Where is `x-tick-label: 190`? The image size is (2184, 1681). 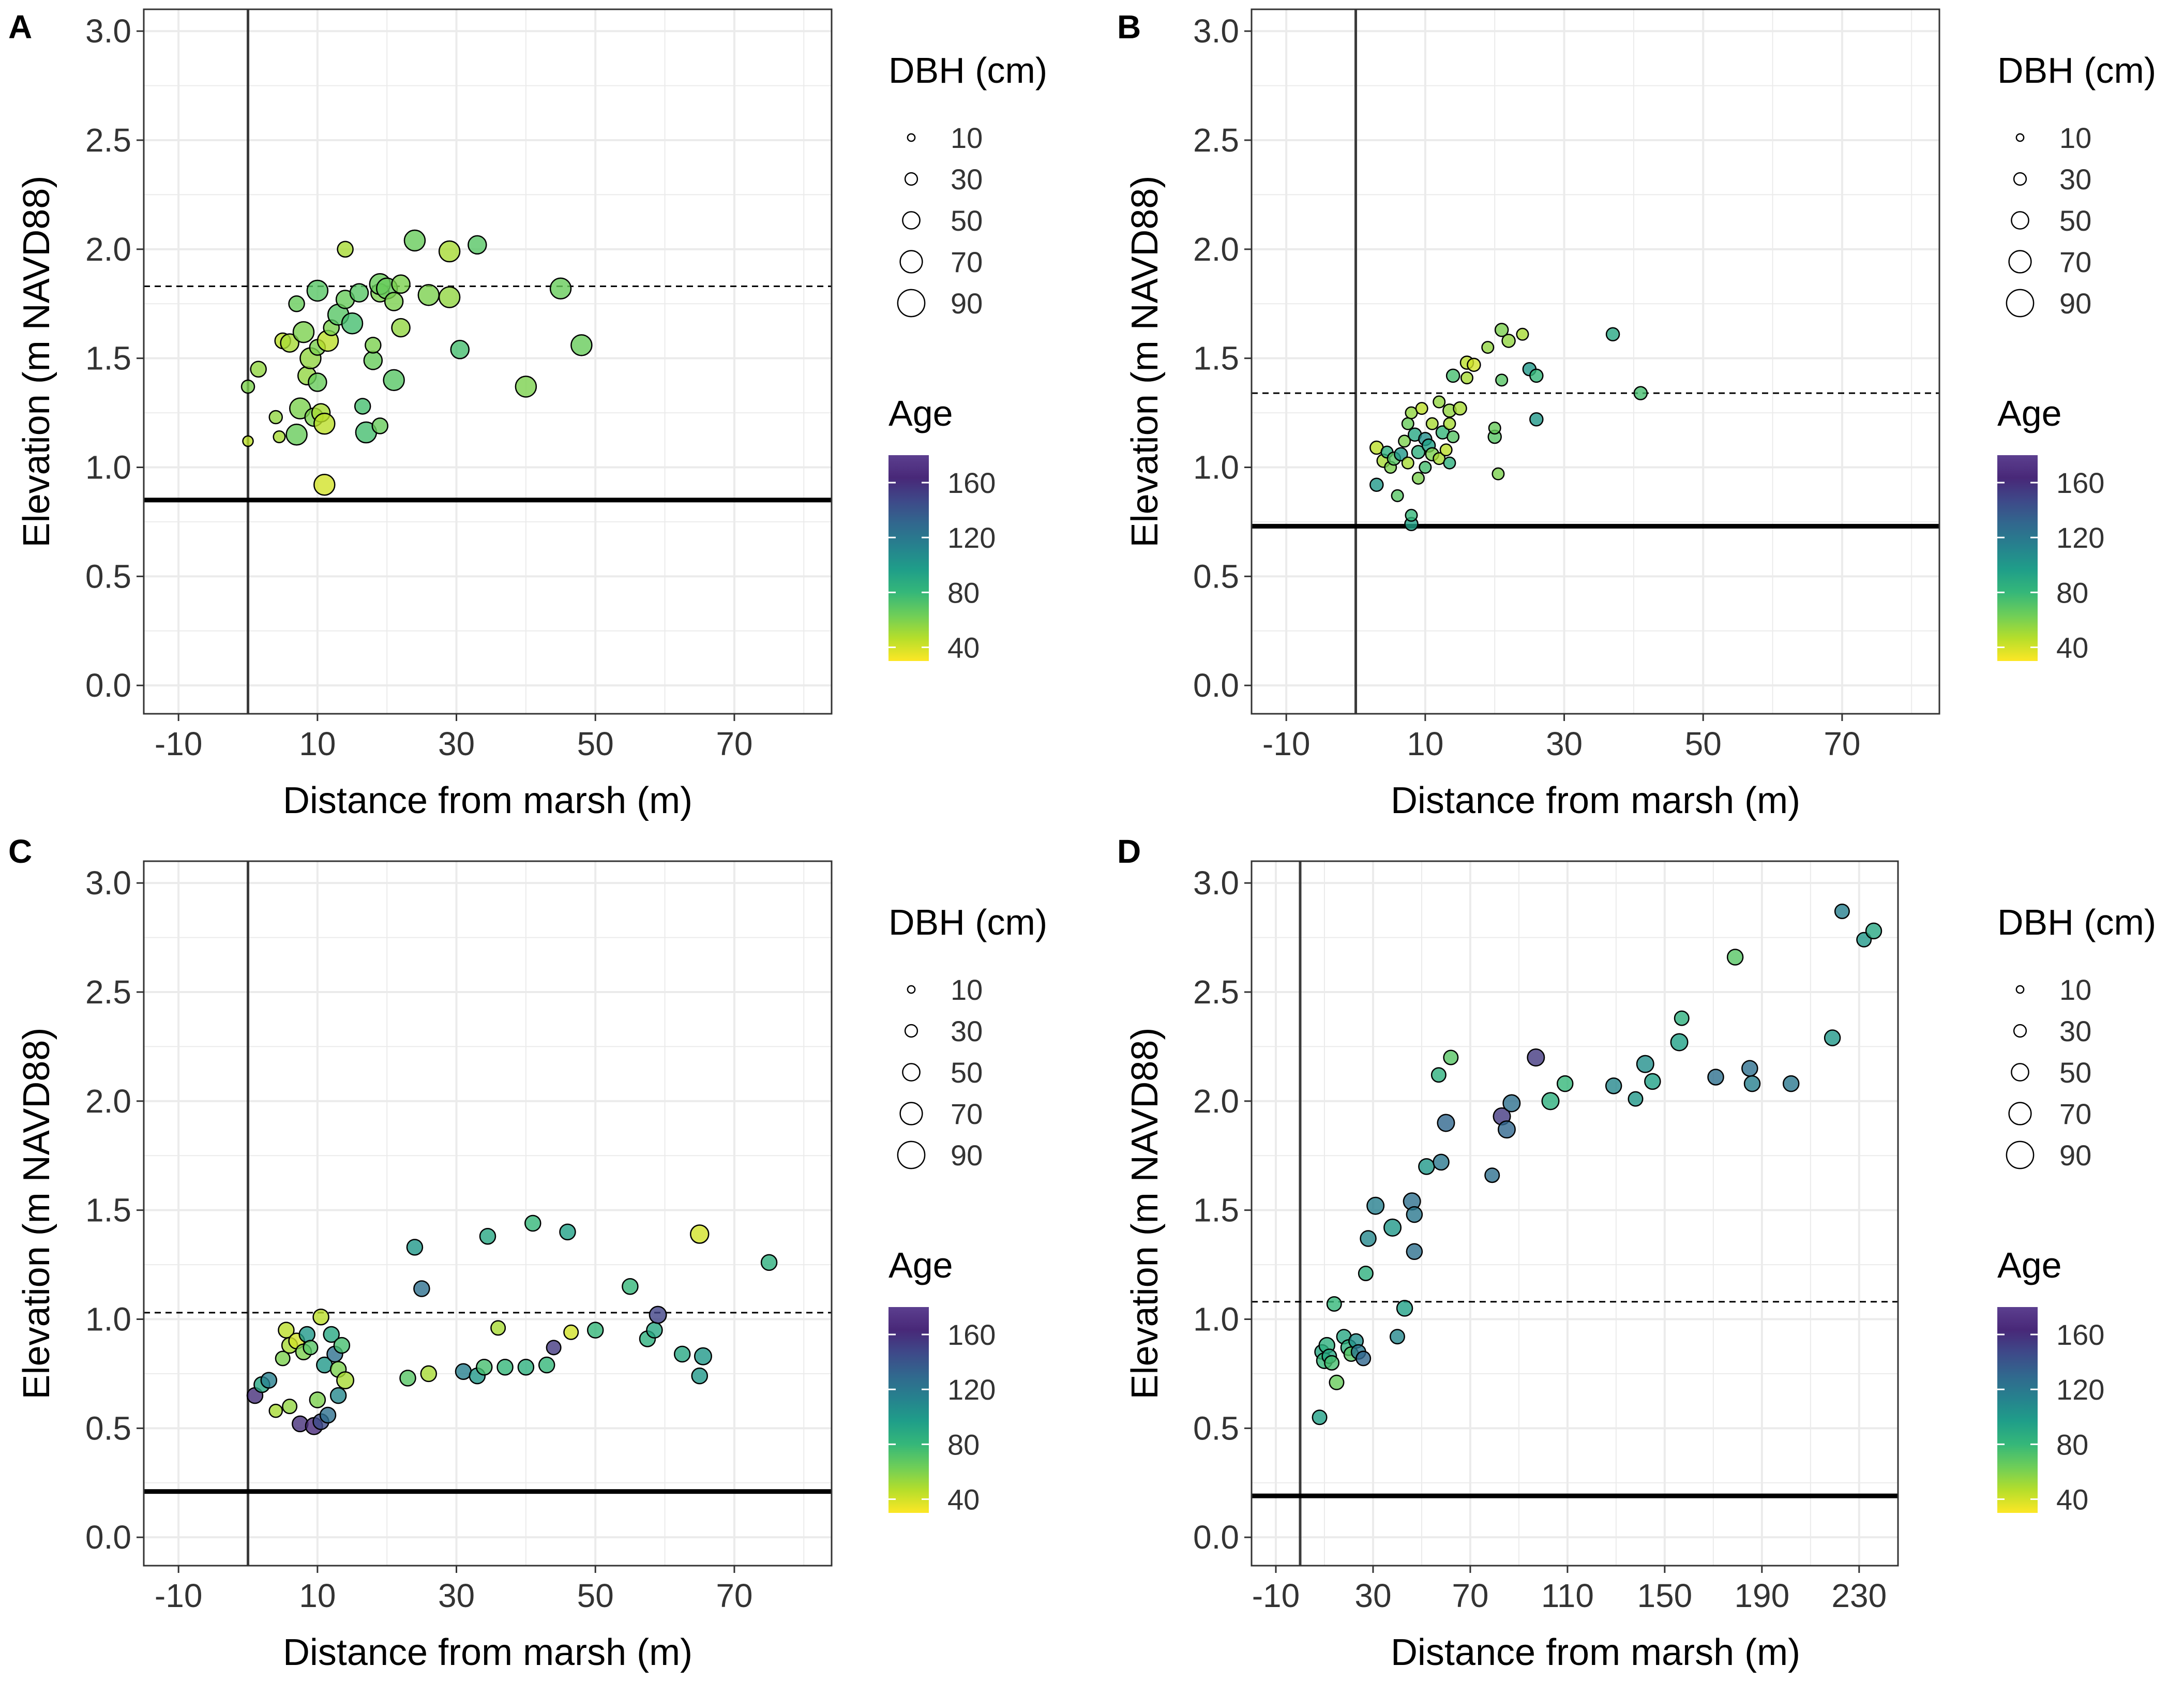 x-tick-label: 190 is located at coordinates (1762, 1595).